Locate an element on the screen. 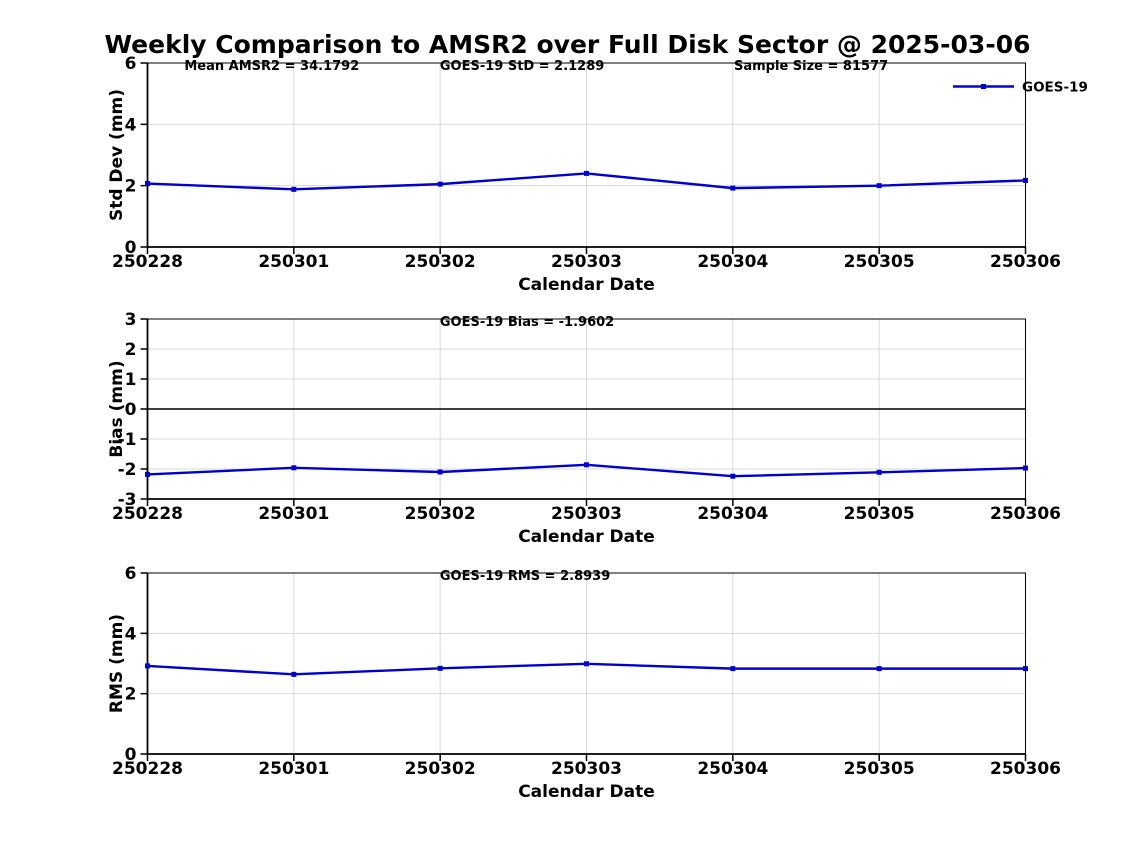 This screenshot has height=851, width=1135. y-axis-label: RMS (mm) is located at coordinates (117, 663).